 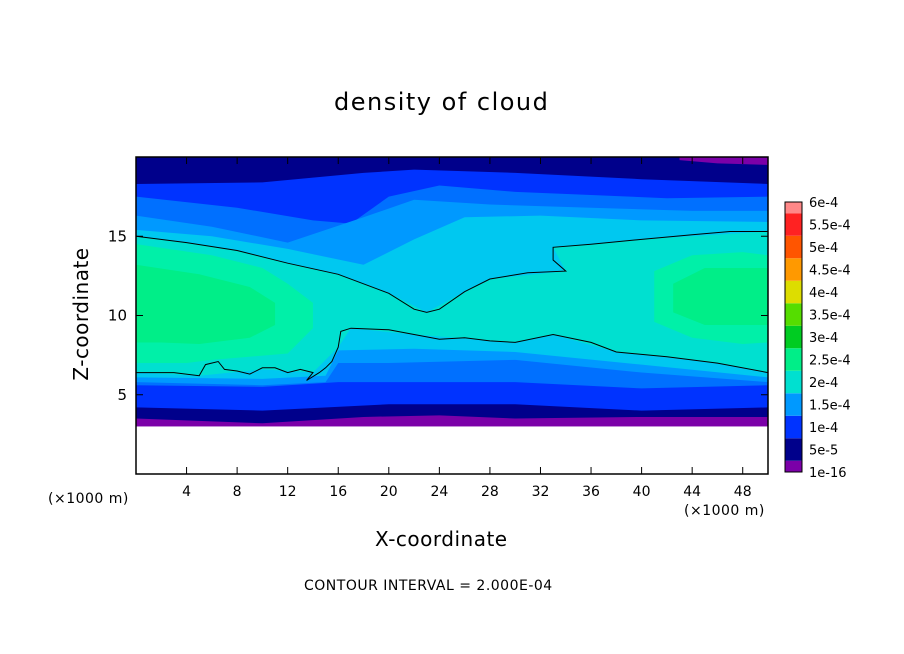 What do you see at coordinates (830, 316) in the screenshot?
I see `colorbar-label: 3.5e-4` at bounding box center [830, 316].